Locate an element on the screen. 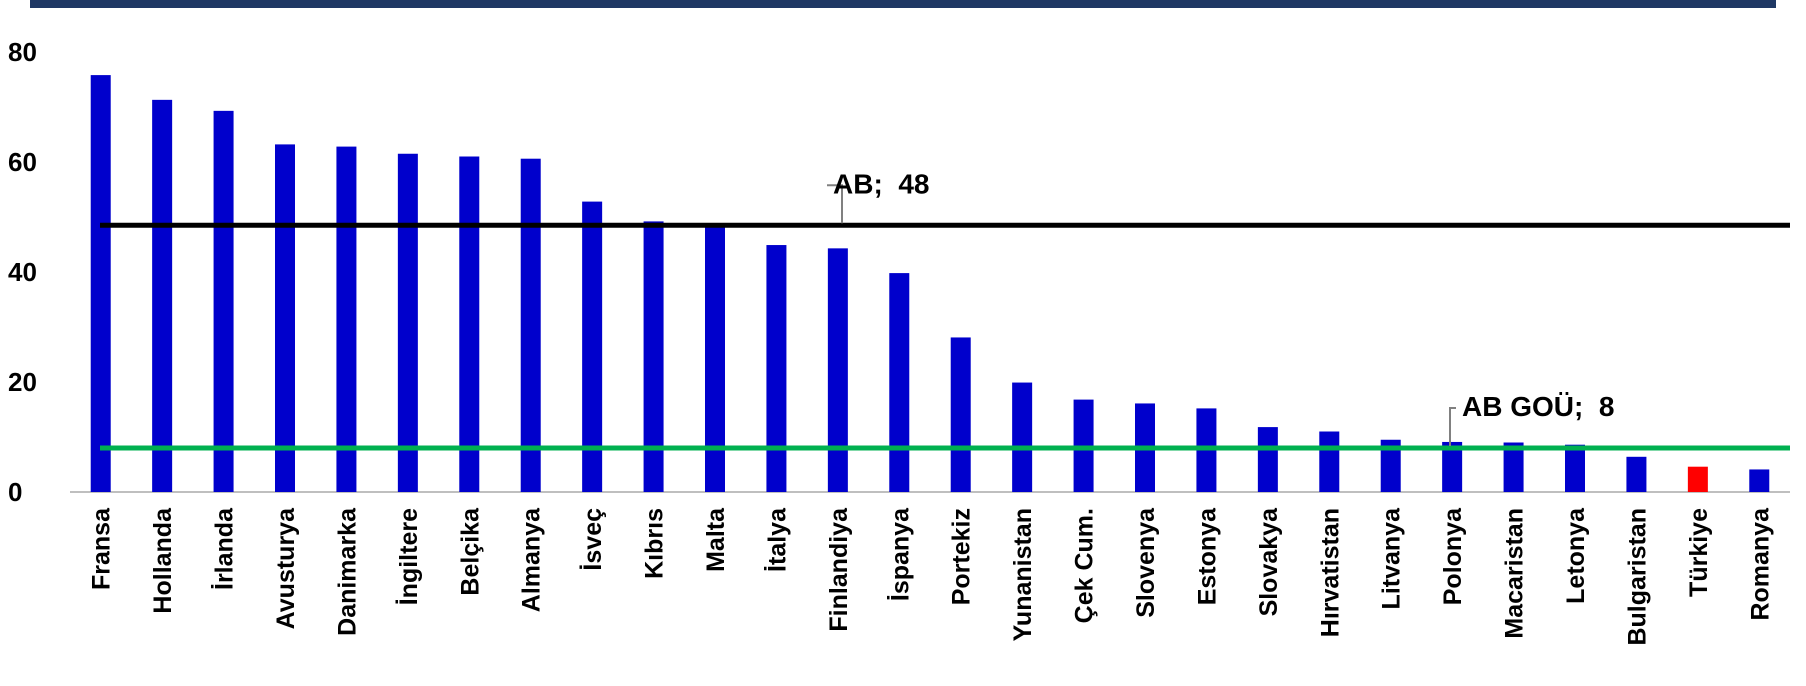 This screenshot has width=1806, height=686. category-label: Almanya is located at coordinates (532, 559).